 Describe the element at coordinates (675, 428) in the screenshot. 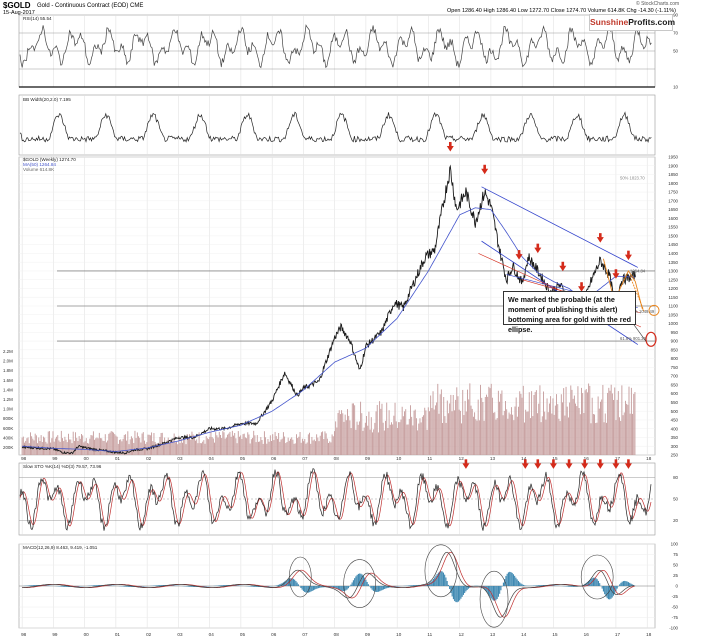

I see `price-y-tick-label: 400` at that location.